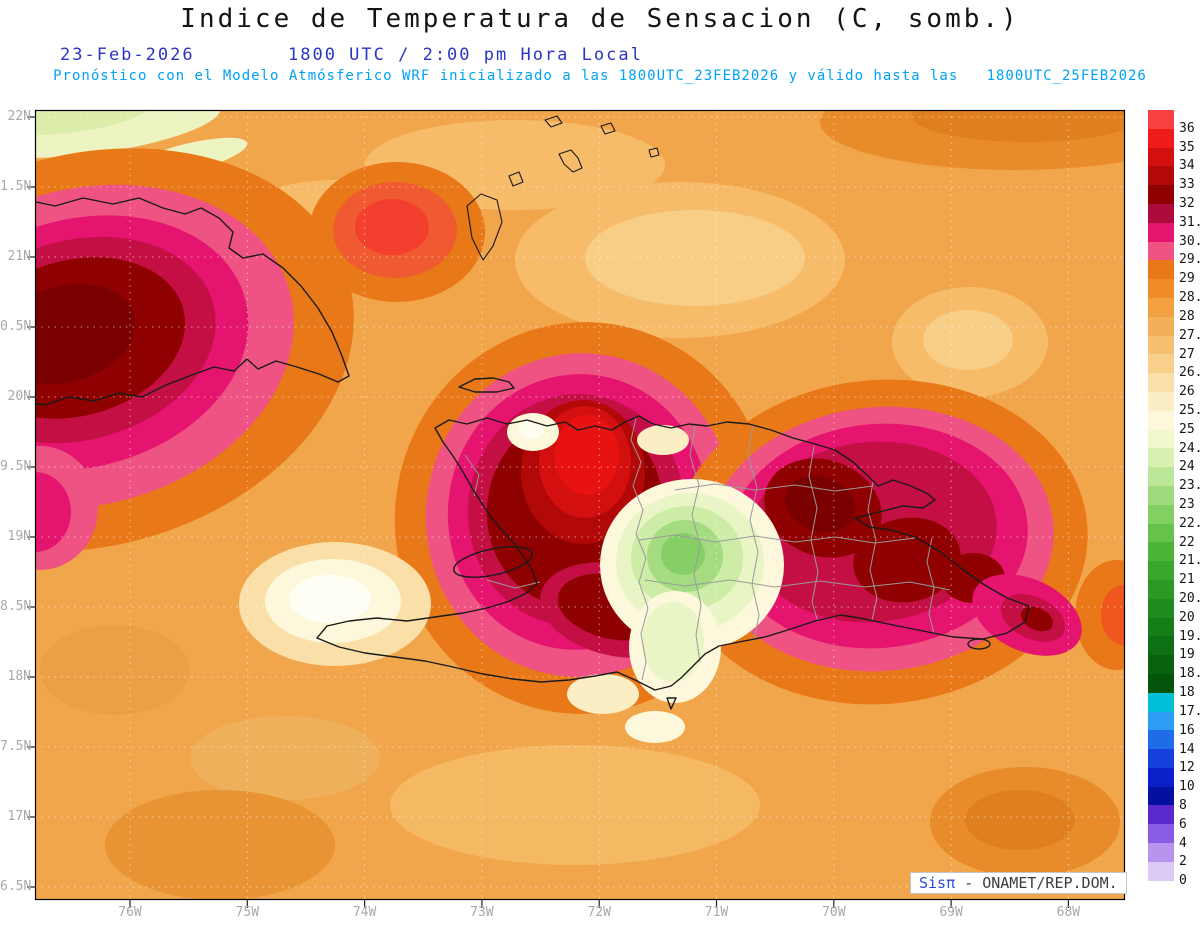 This screenshot has width=1200, height=927. What do you see at coordinates (1187, 580) in the screenshot?
I see `colorbar-label: 21` at bounding box center [1187, 580].